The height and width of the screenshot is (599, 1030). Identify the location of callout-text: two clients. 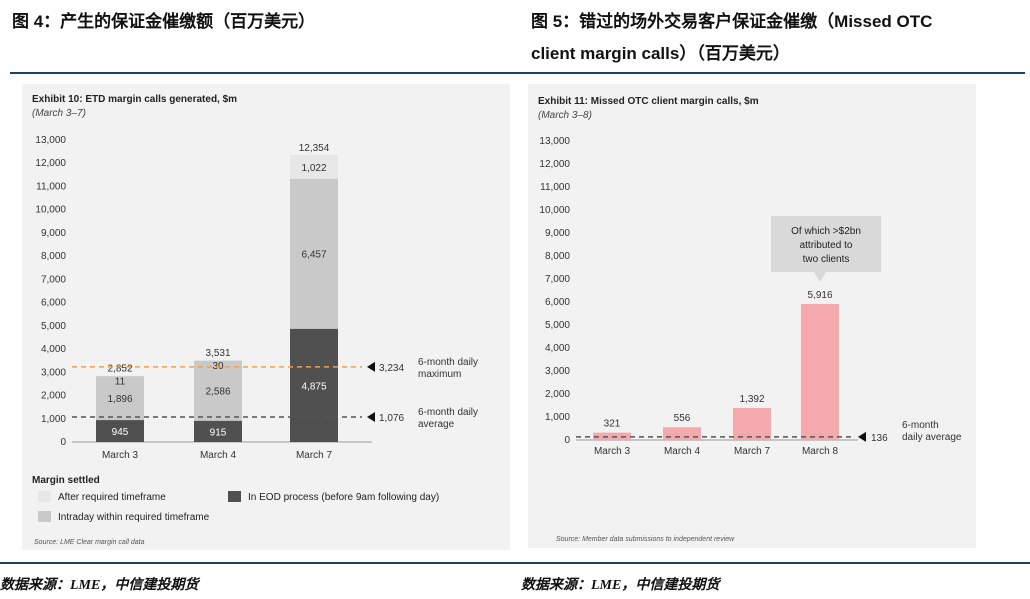
(826, 259).